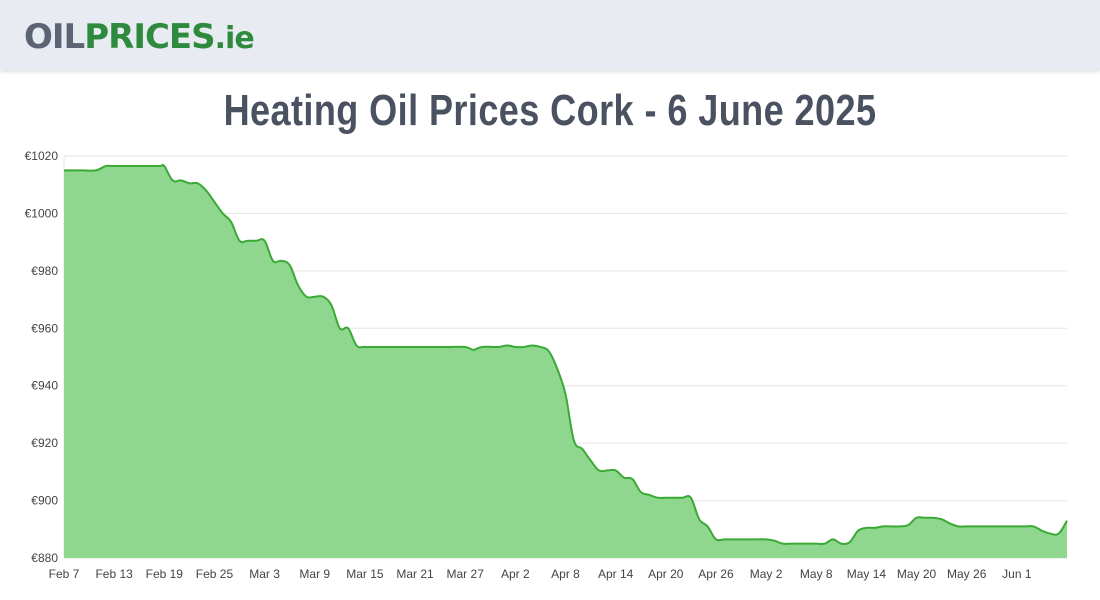  I want to click on x-tick-label: Feb 7, so click(64, 574).